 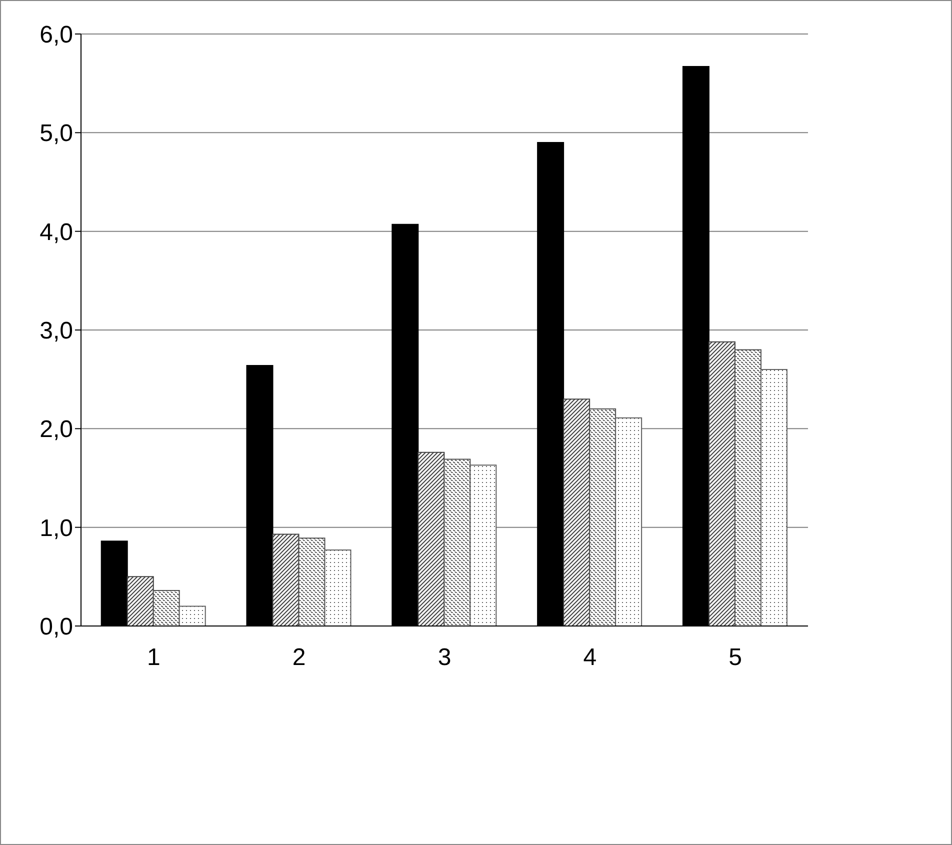 I want to click on y-tick-label: 1,0, so click(x=56, y=528).